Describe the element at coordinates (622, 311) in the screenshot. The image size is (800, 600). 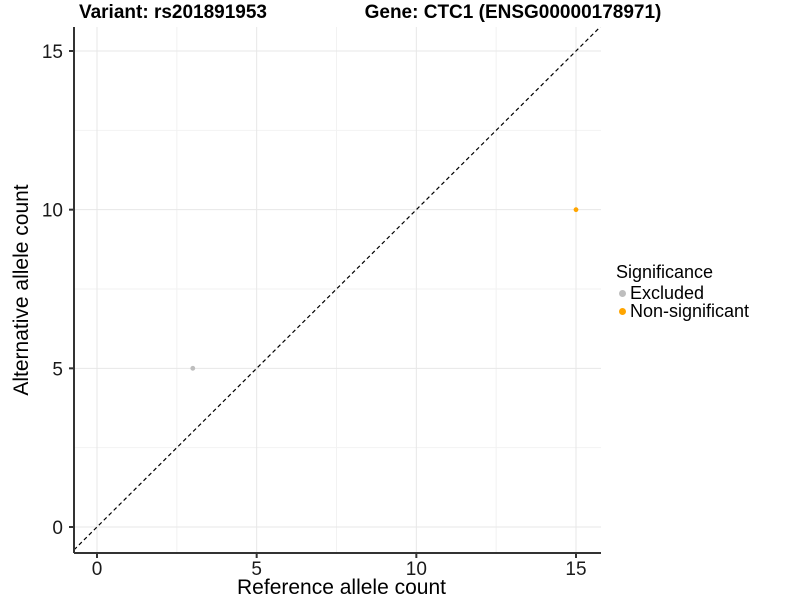
I see `legend-dot-non-significant` at that location.